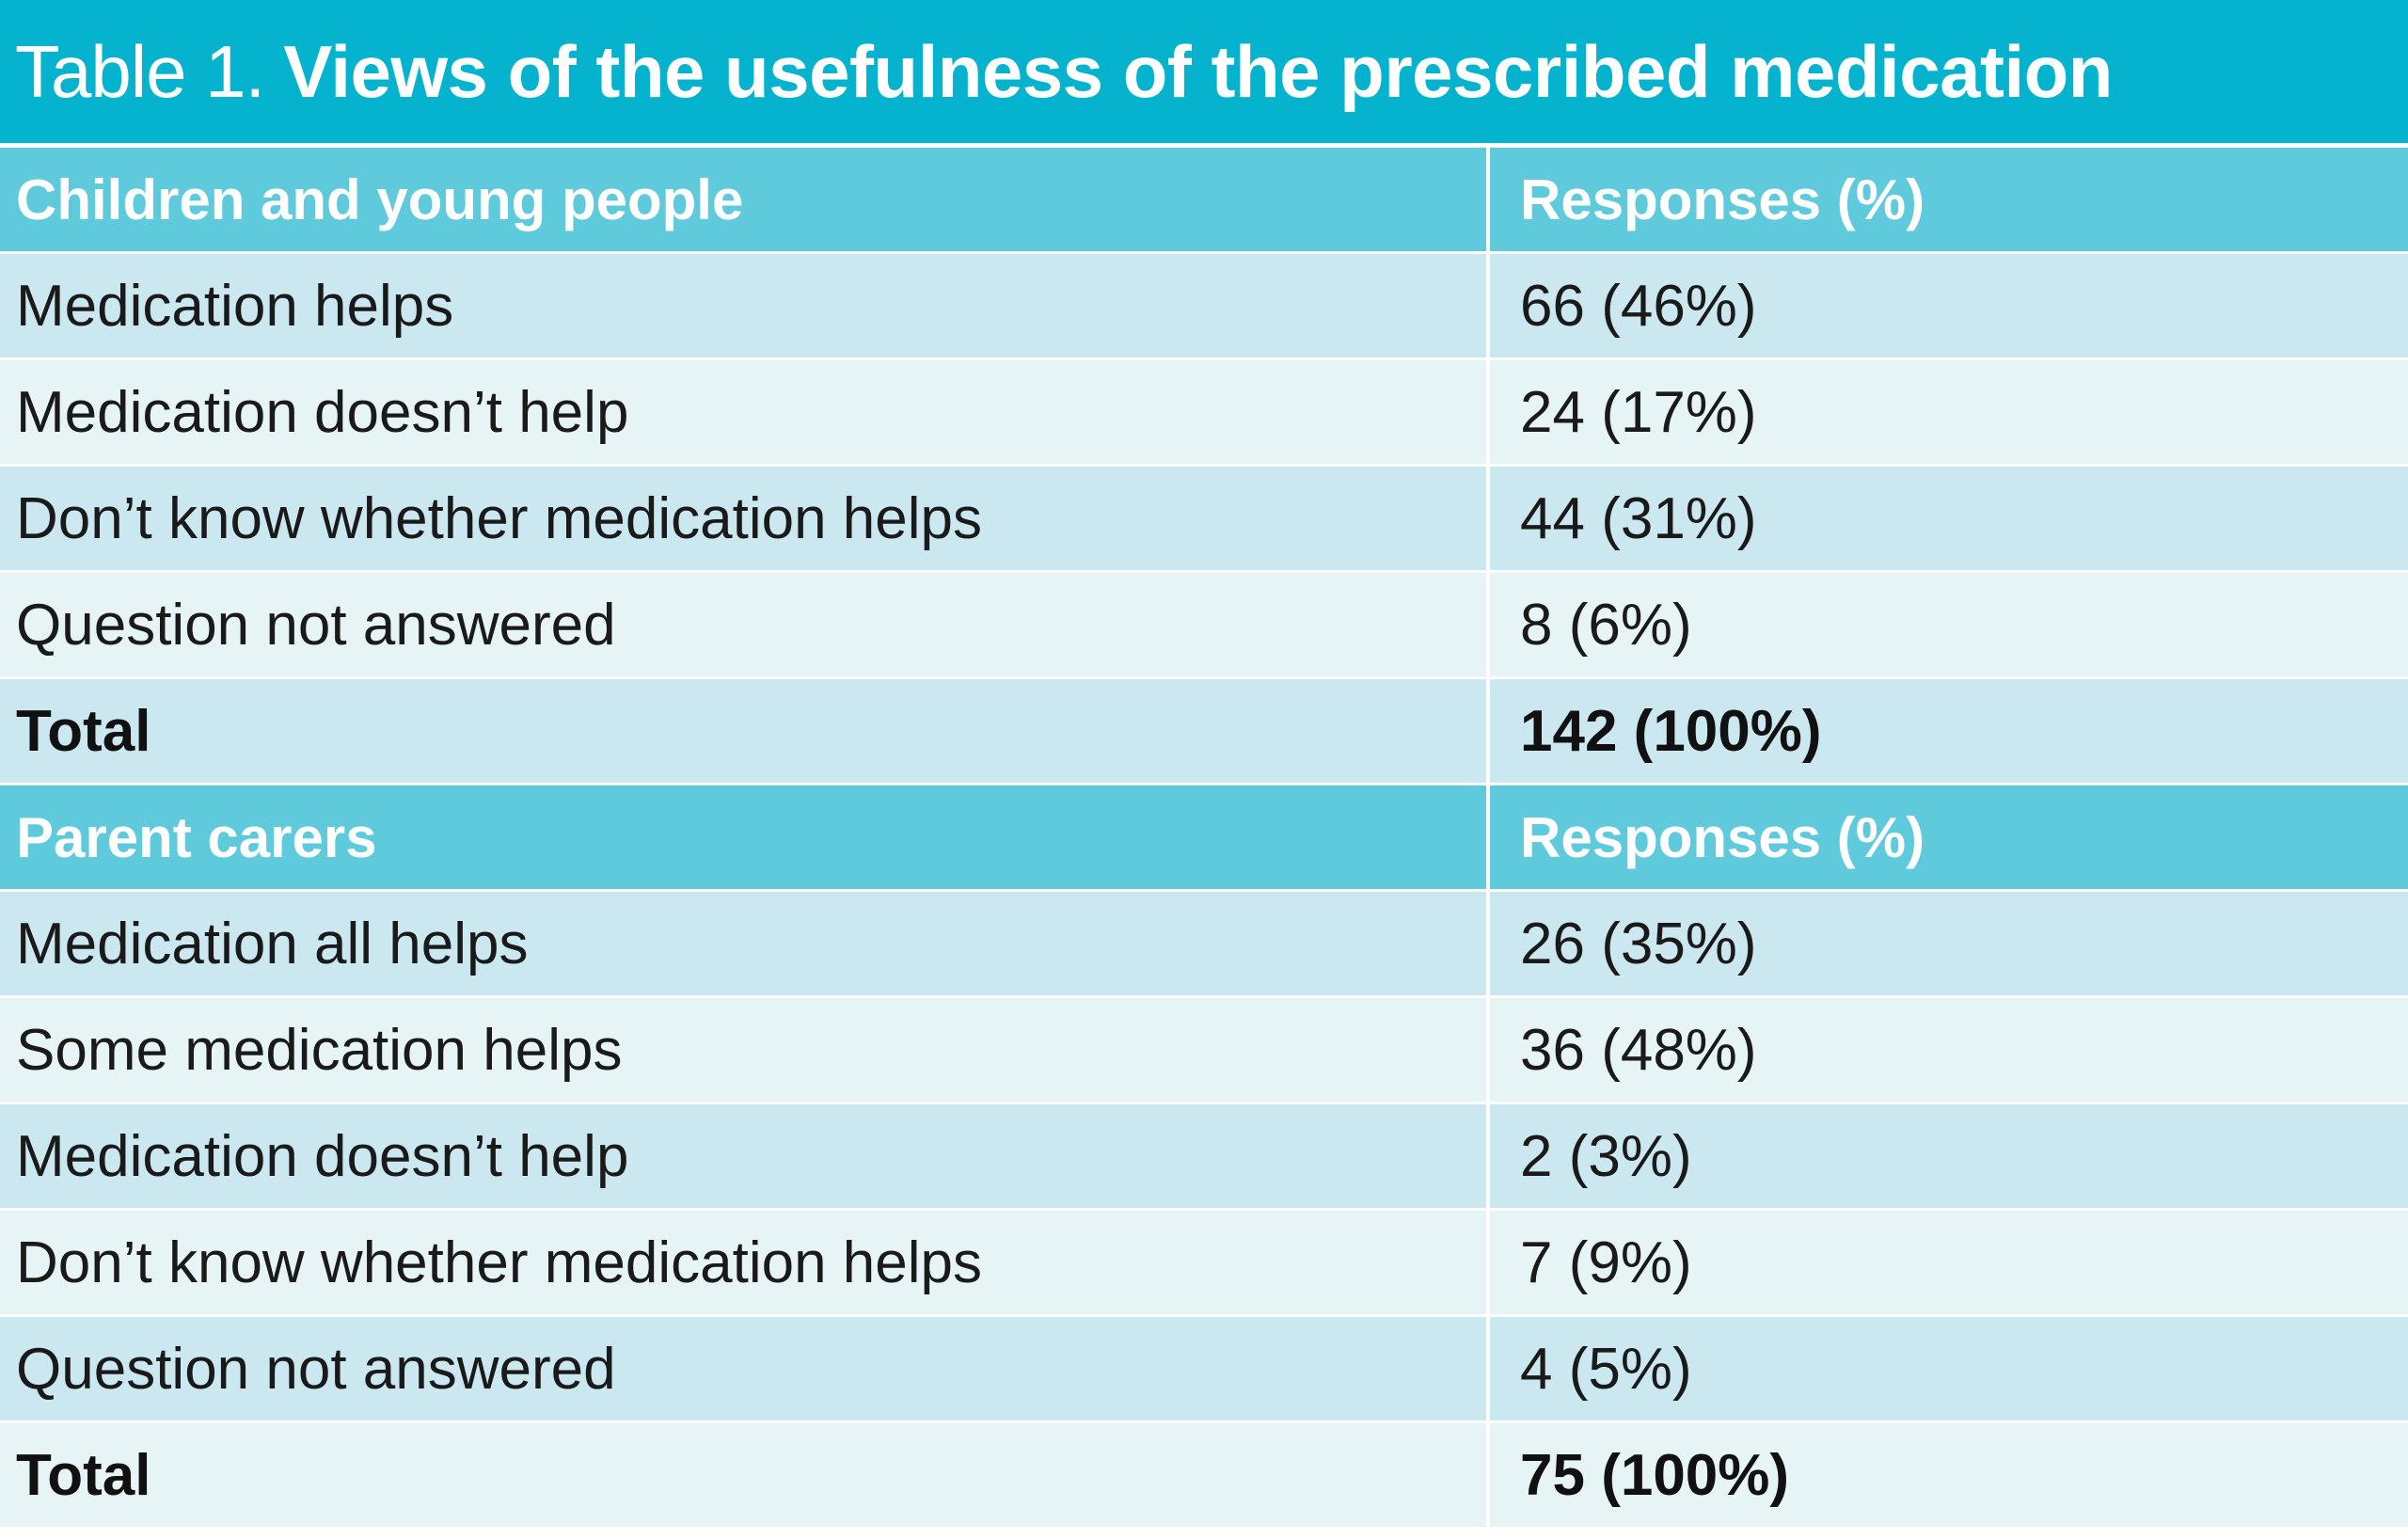  I want to click on total-value: 142 (100%), so click(1671, 731).